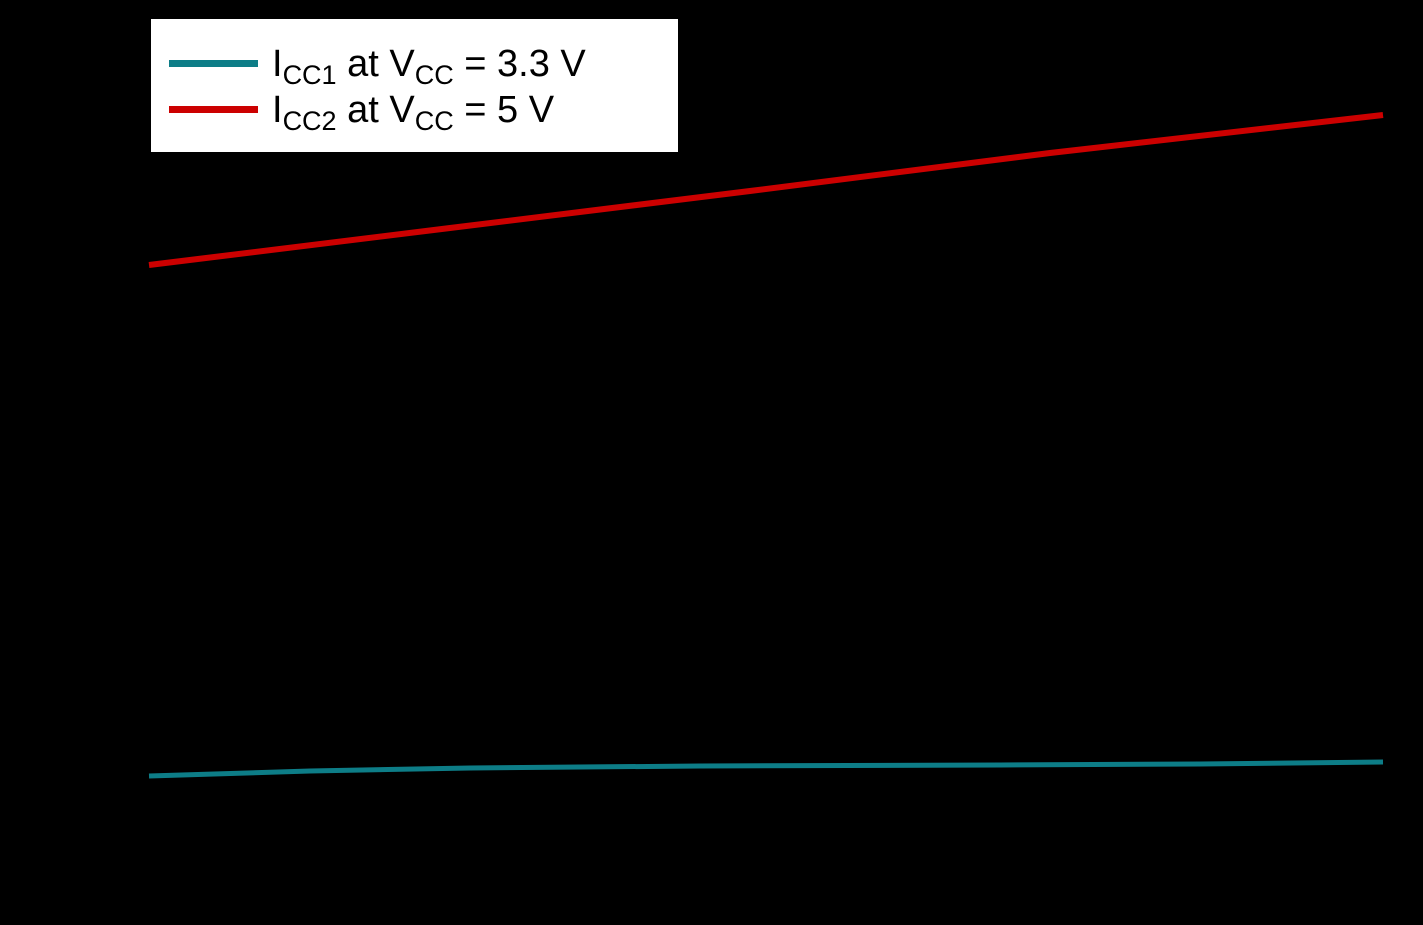 The width and height of the screenshot is (1423, 925). I want to click on legend-item-icc2: ICC2 at VCC = 5 V, so click(414, 111).